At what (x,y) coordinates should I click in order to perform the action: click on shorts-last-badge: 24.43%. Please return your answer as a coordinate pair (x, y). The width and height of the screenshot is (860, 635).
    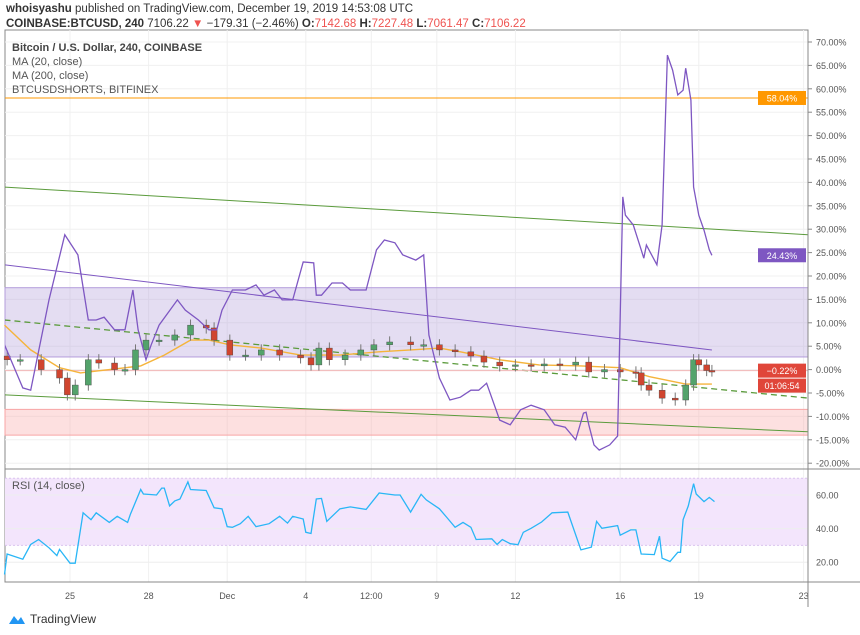
    Looking at the image, I should click on (782, 256).